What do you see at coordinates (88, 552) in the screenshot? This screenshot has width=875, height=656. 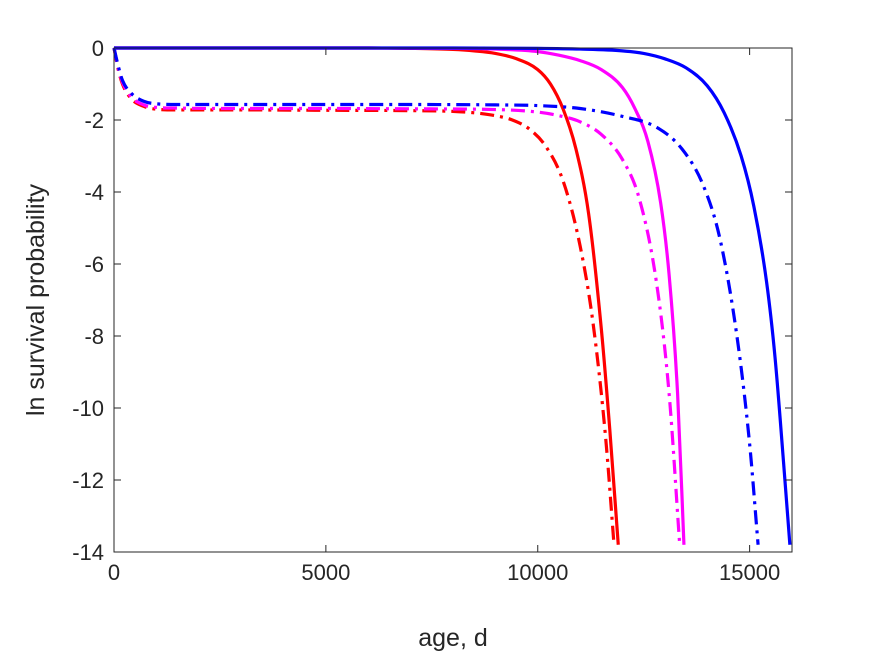 I see `y-tick-label: -14` at bounding box center [88, 552].